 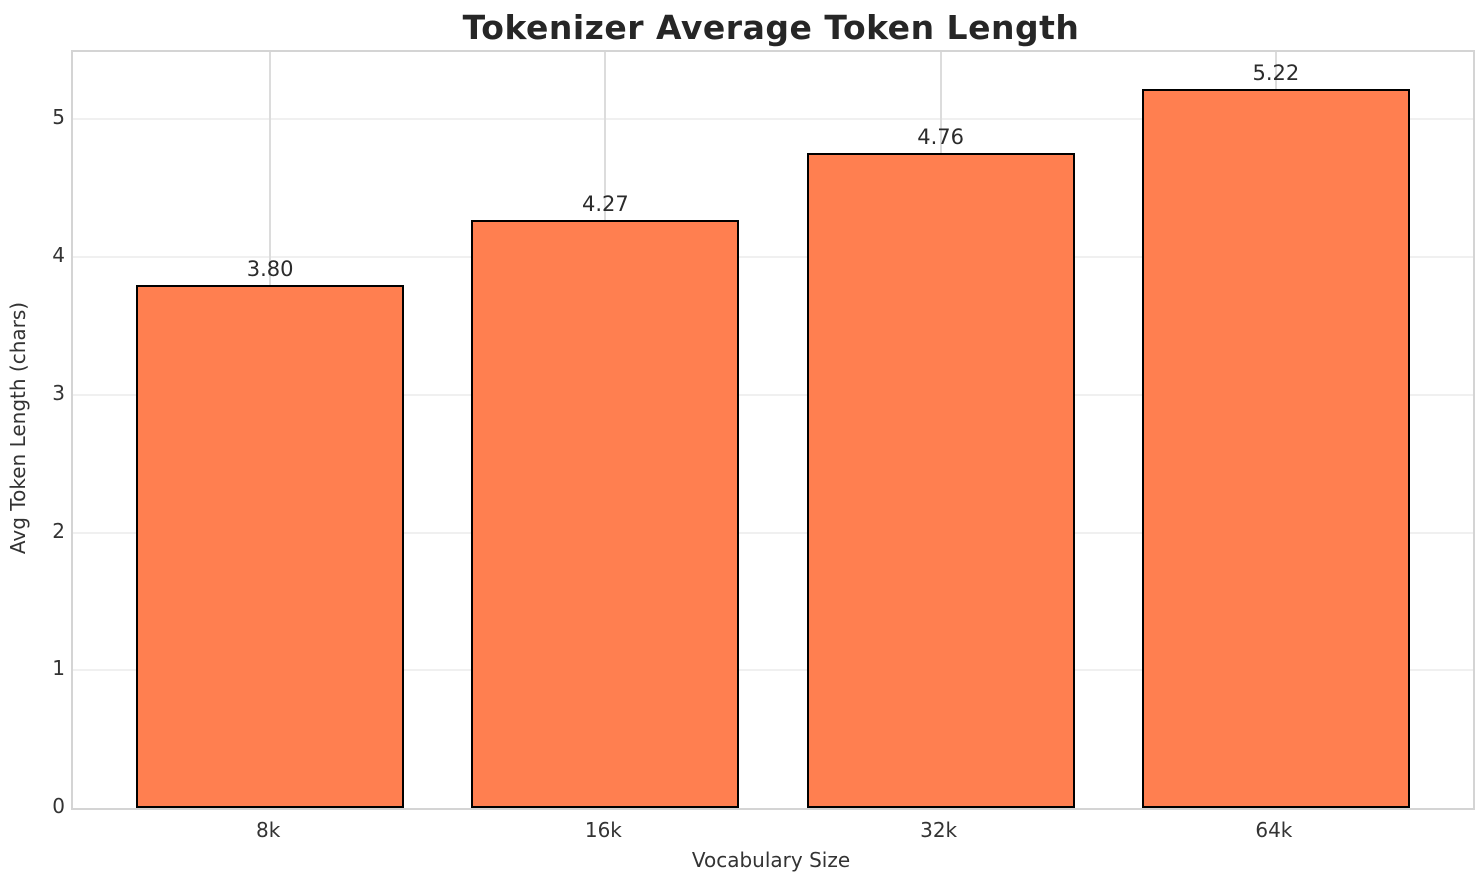 I want to click on x-tick-label: 32k, so click(x=939, y=830).